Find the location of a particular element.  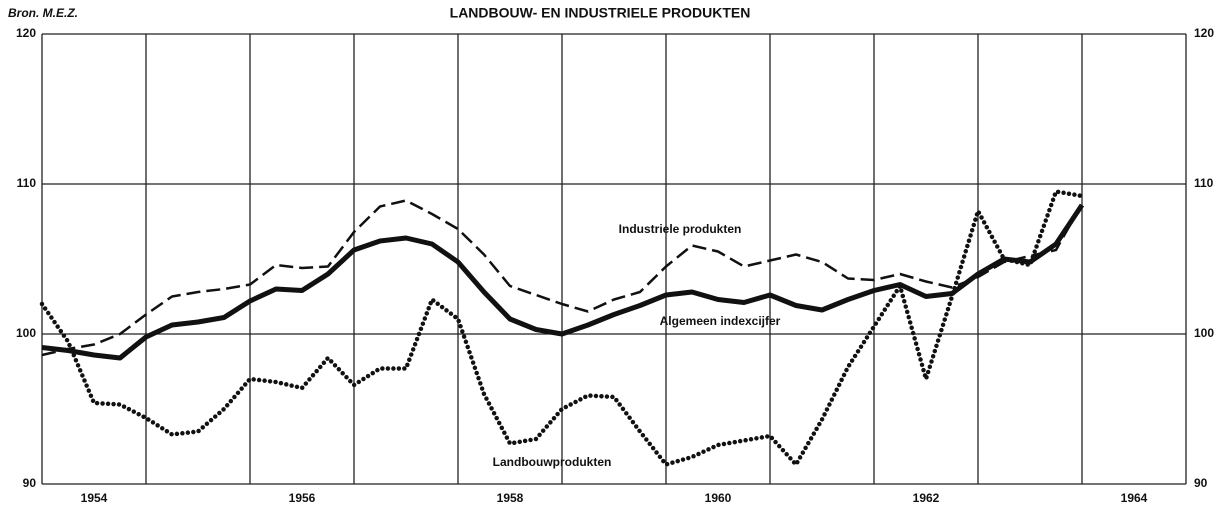

x-tick-label: 1958 is located at coordinates (510, 498).